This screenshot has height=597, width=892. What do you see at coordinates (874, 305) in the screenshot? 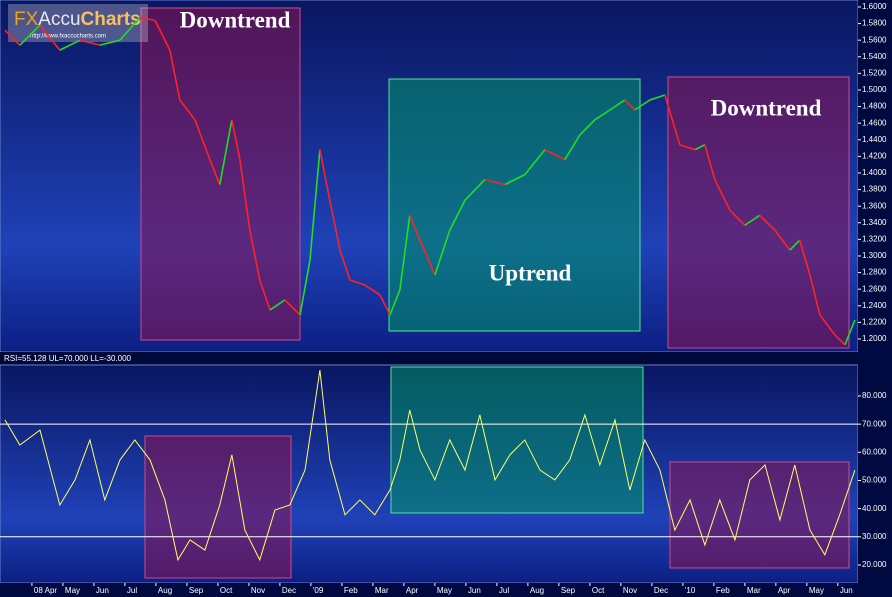
I see `y-tick-label: 1.2400` at bounding box center [874, 305].